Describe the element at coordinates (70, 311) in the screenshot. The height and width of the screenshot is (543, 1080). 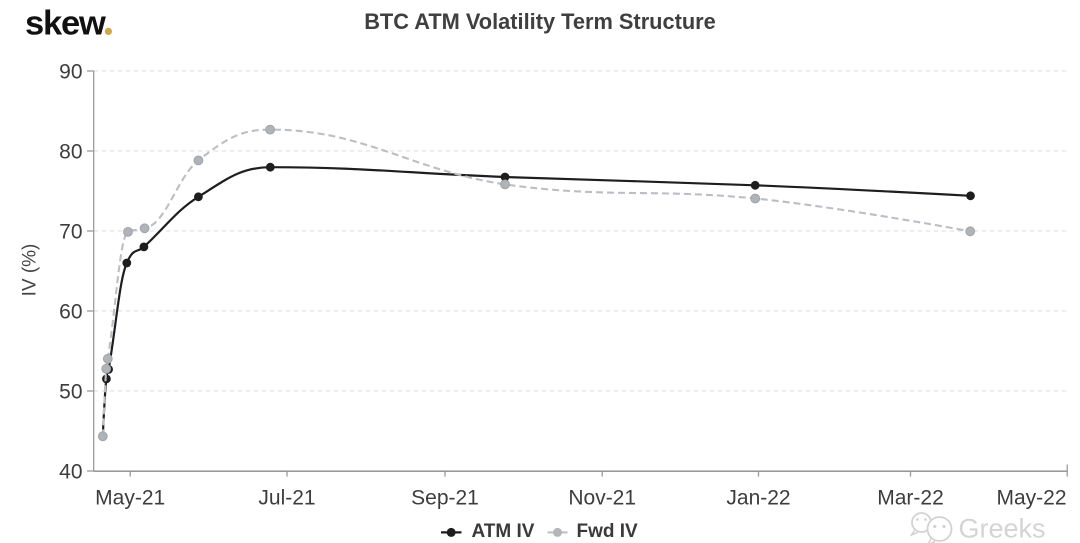
I see `svg-text: 60` at that location.